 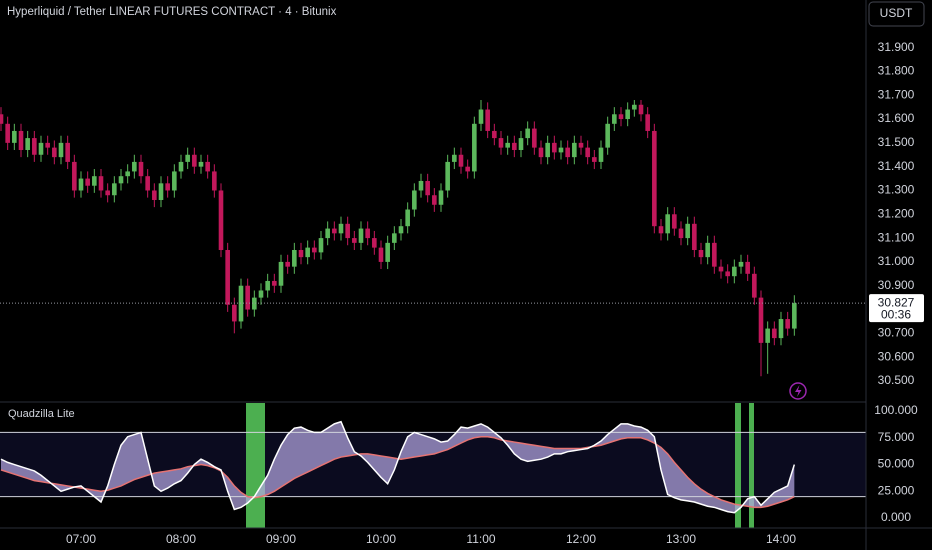 I want to click on x-tick-label: 12:00, so click(x=581, y=539).